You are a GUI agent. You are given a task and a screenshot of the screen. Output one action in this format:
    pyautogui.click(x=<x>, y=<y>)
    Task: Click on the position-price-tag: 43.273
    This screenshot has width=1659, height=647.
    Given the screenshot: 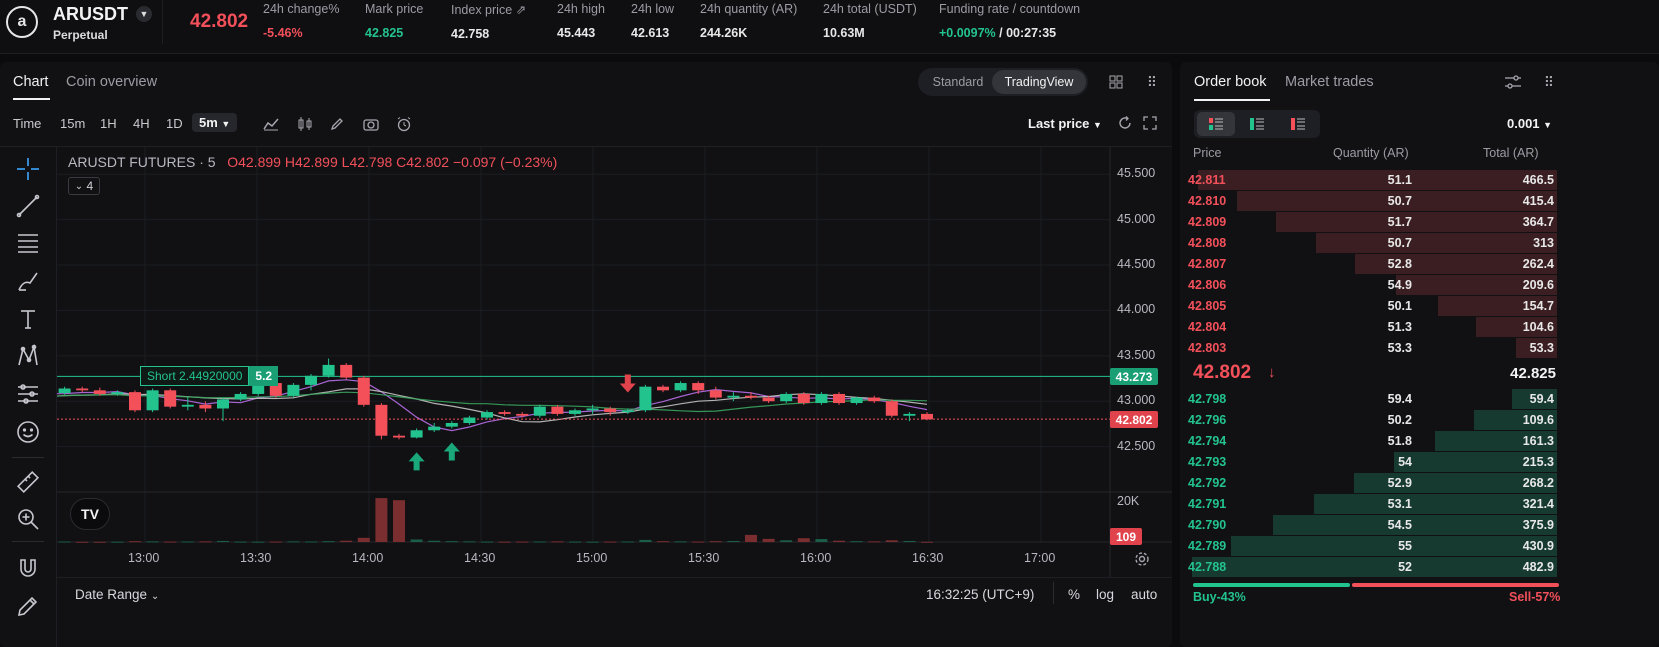 What is the action you would take?
    pyautogui.click(x=1134, y=377)
    